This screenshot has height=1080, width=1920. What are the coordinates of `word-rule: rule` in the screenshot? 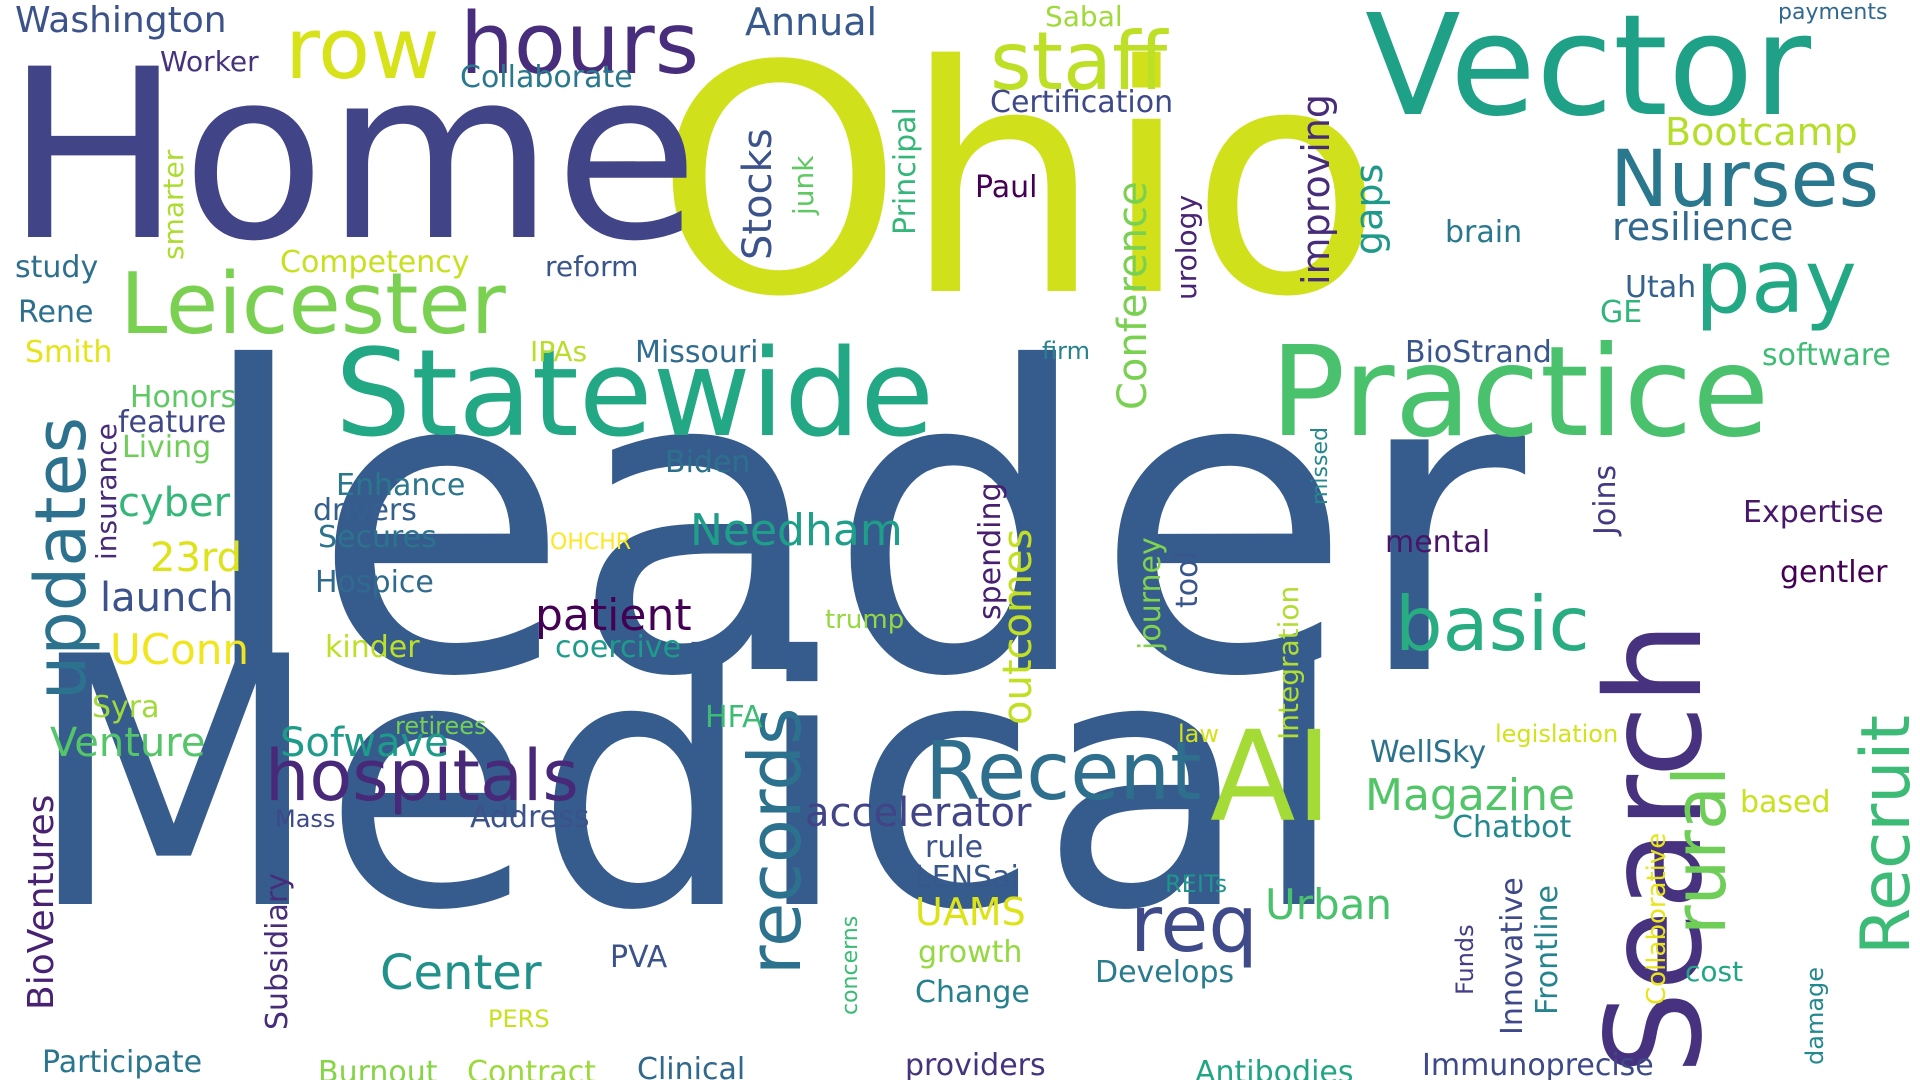 It's located at (954, 847).